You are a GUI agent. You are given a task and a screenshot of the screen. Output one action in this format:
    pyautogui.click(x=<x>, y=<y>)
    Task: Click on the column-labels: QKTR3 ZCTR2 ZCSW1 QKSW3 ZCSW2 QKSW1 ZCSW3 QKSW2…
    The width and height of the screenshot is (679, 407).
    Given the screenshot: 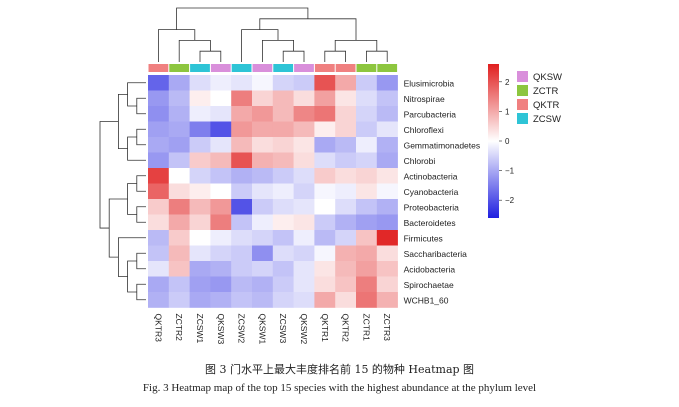 What is the action you would take?
    pyautogui.click(x=272, y=329)
    